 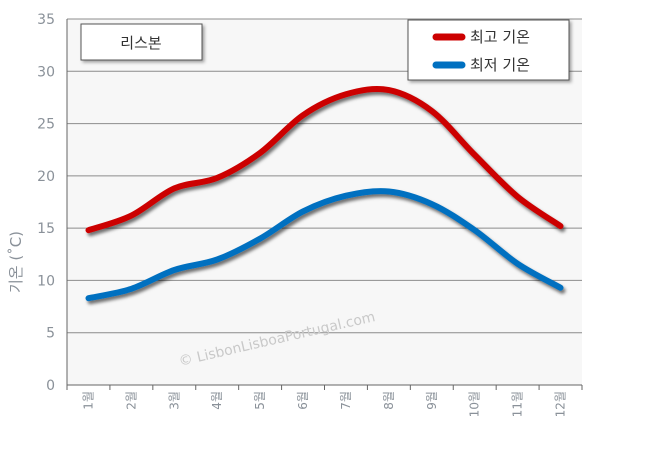 What do you see at coordinates (88, 400) in the screenshot?
I see `x-tick-label: 1월` at bounding box center [88, 400].